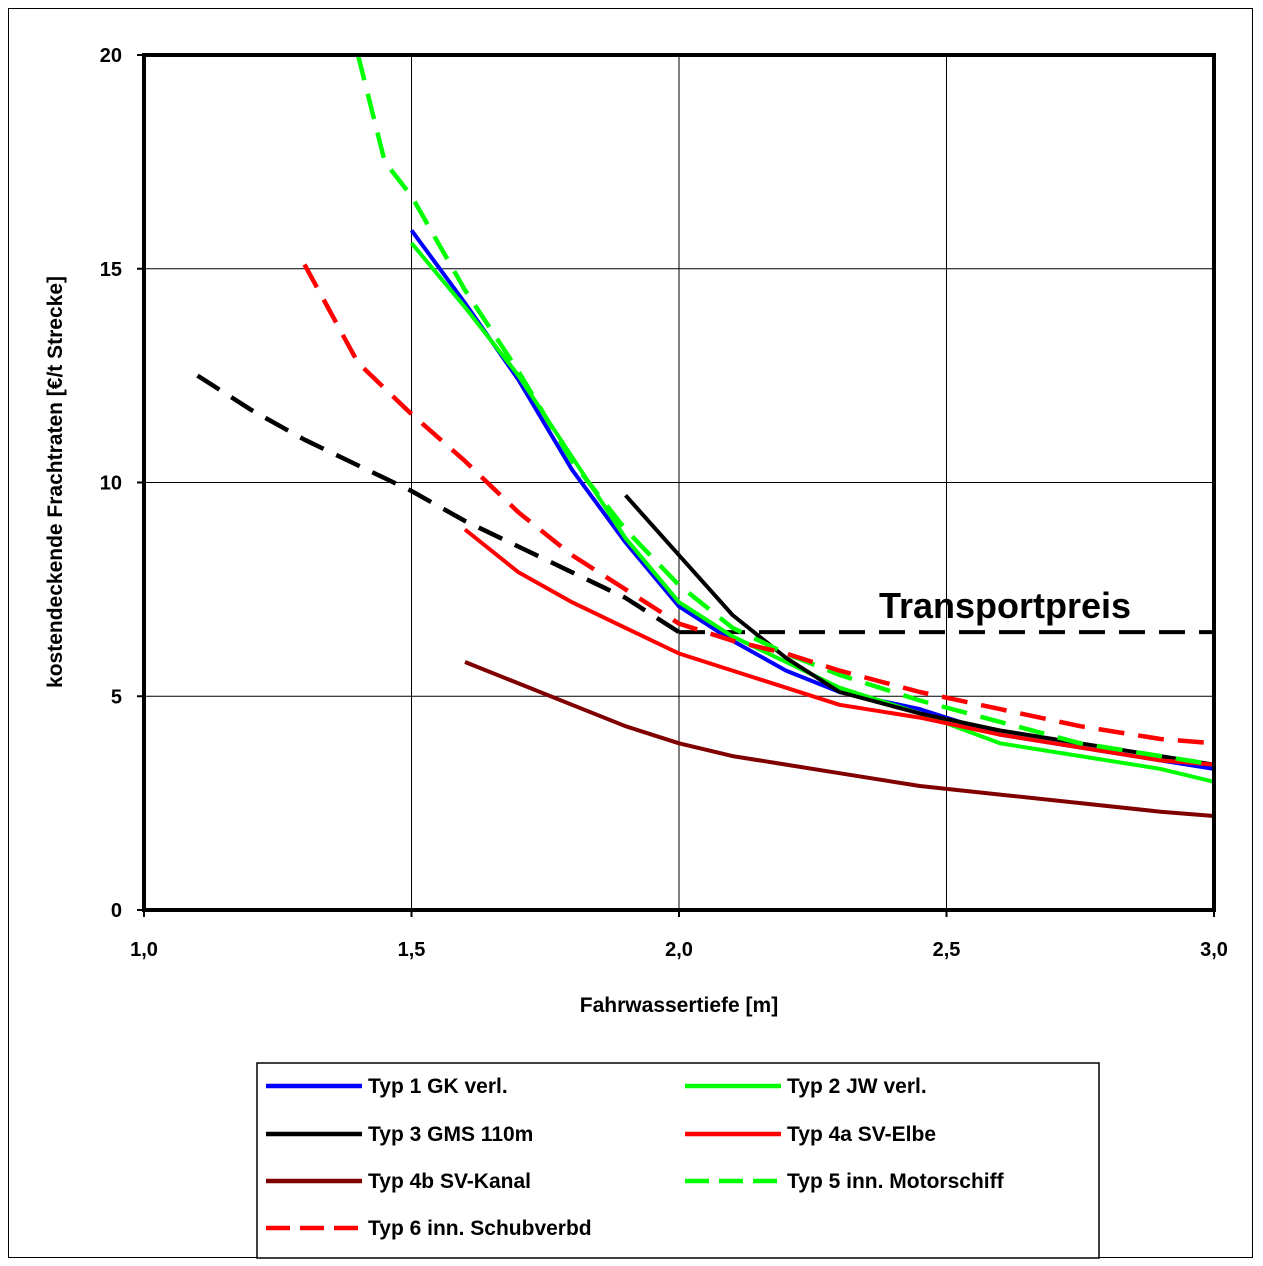  Describe the element at coordinates (861, 1134) in the screenshot. I see `legend-label: Typ 4a SV-Elbe` at that location.